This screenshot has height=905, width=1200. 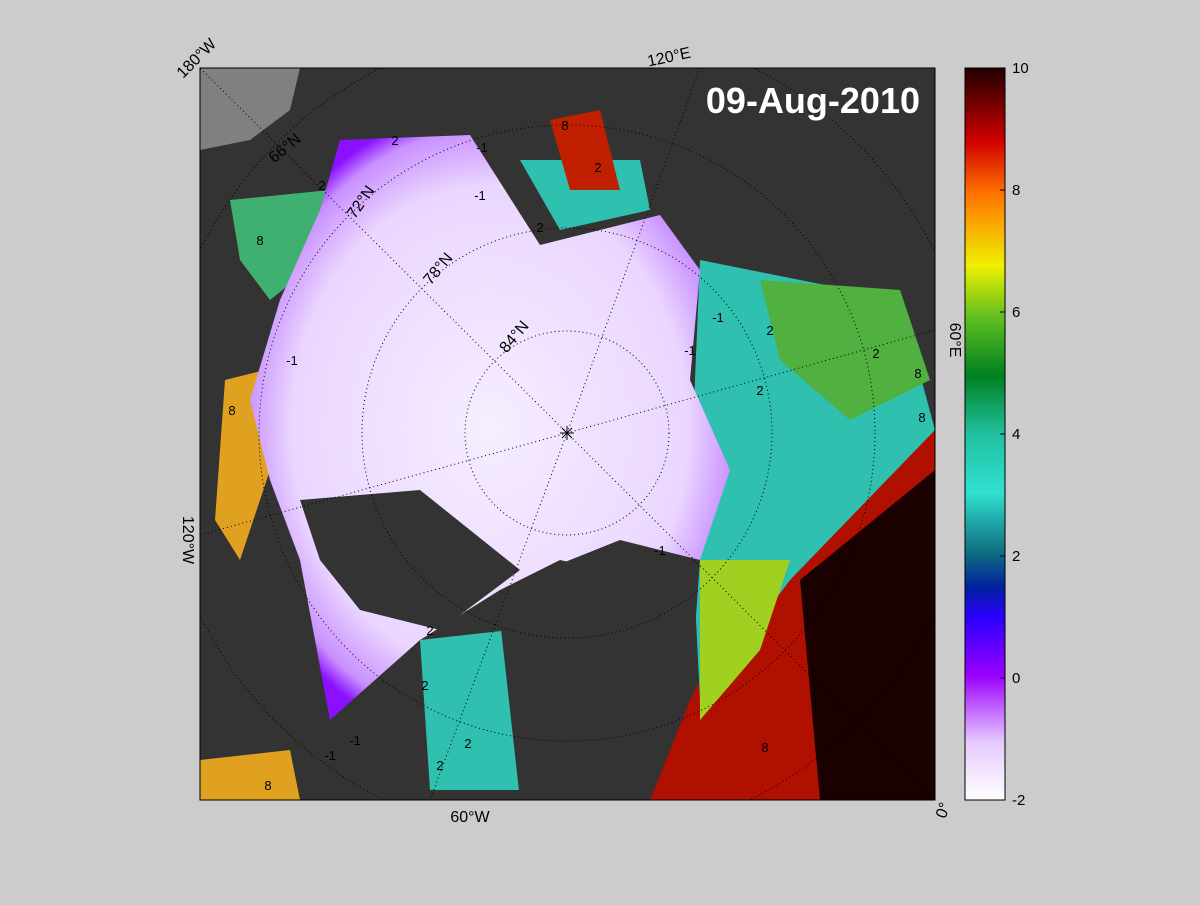 I want to click on latitude-circle, so click(x=567, y=433).